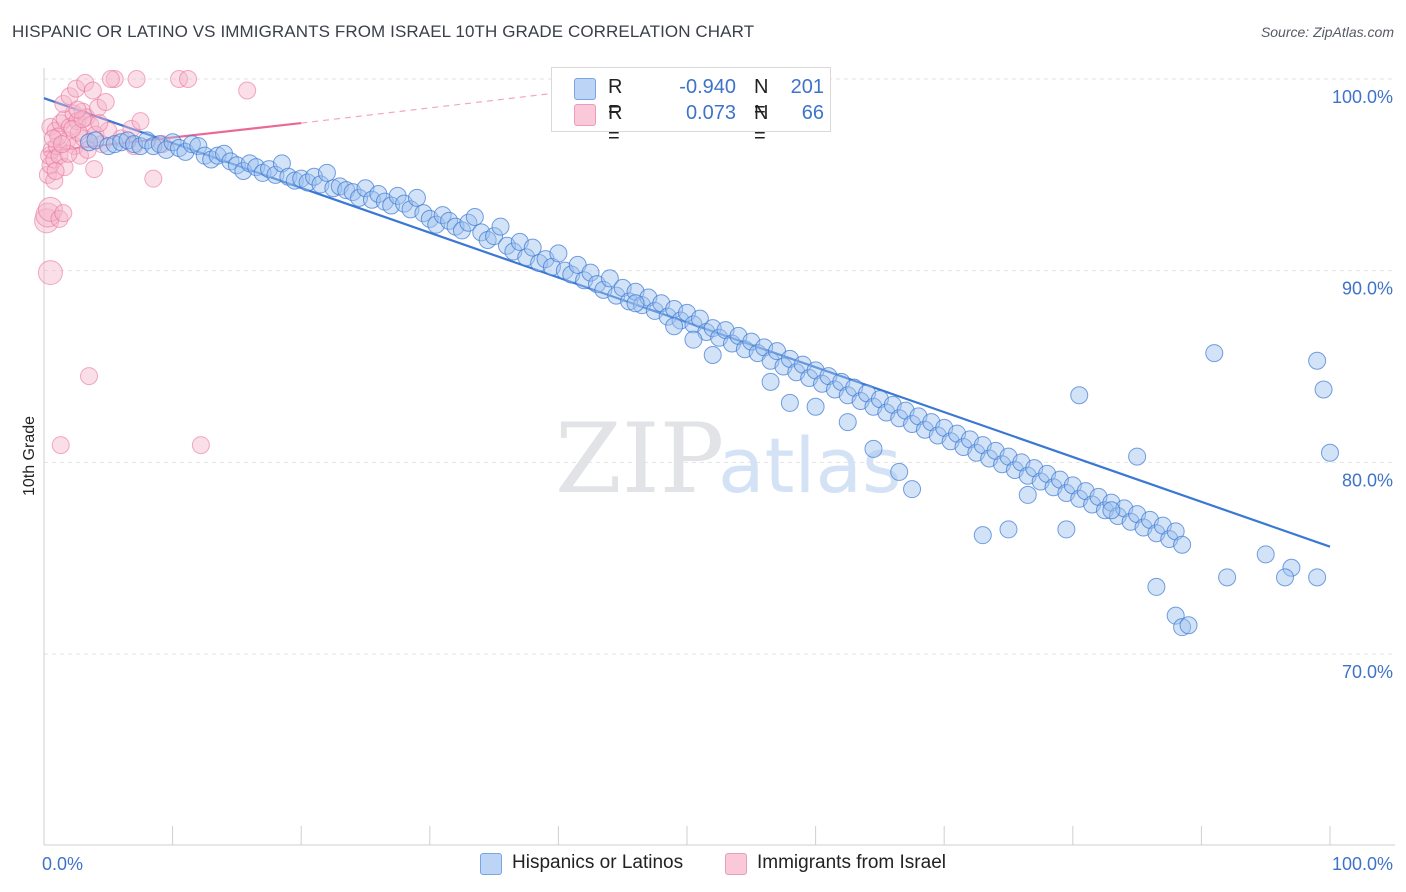  Describe the element at coordinates (807, 87) in the screenshot. I see `legend-n-value: 201` at that location.